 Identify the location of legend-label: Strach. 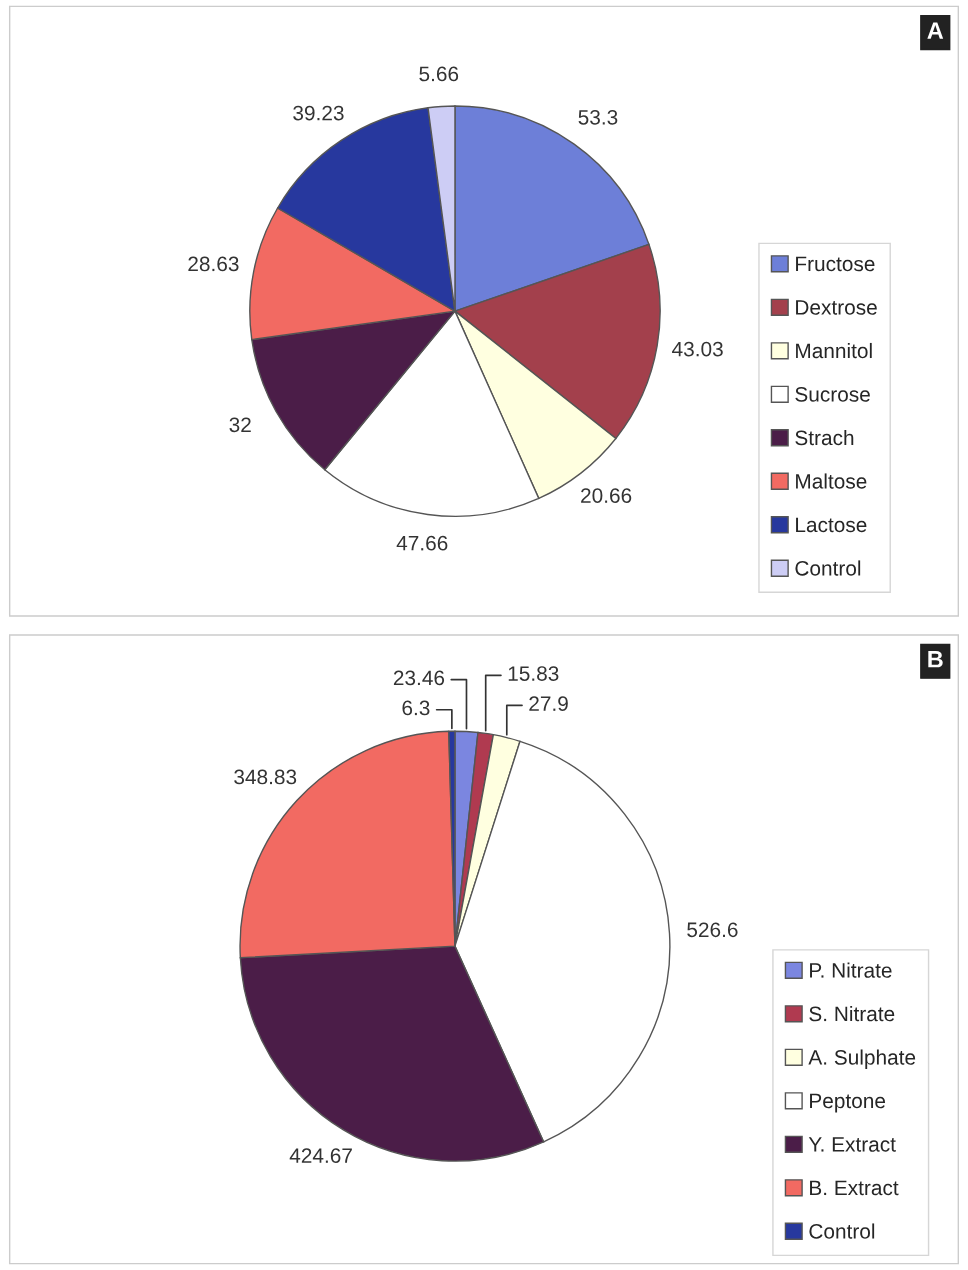
(824, 437).